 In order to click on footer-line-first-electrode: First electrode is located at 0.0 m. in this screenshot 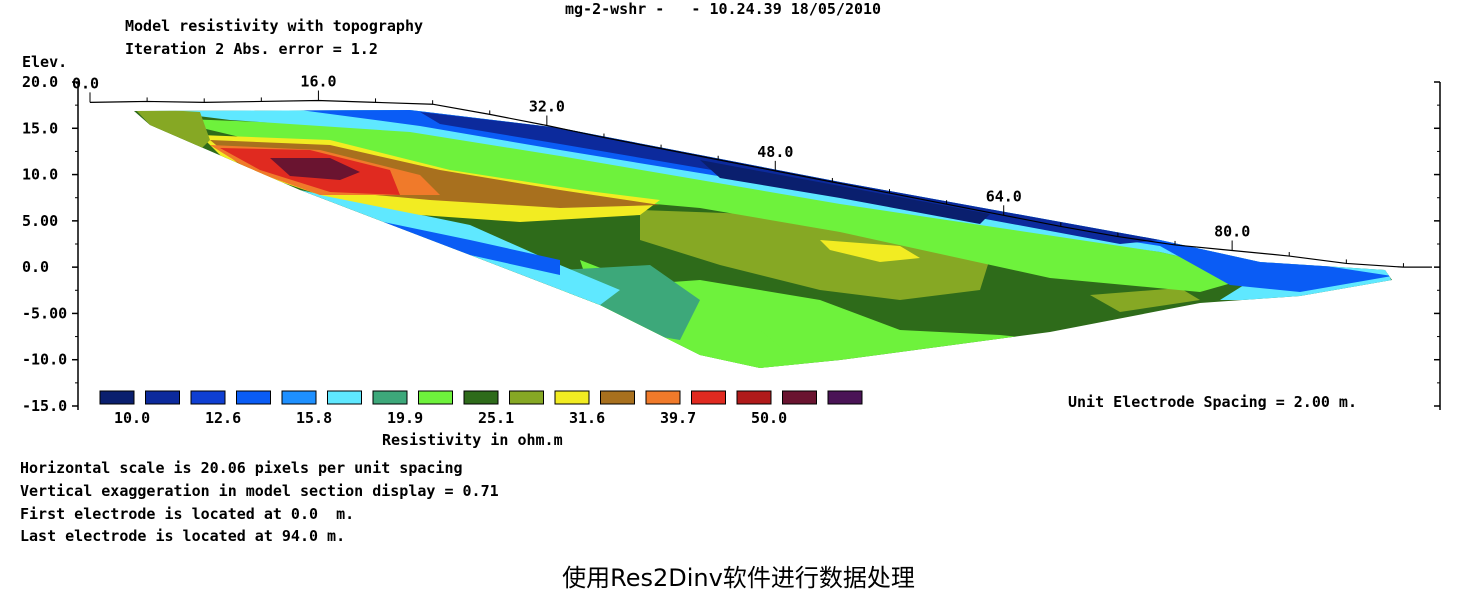, I will do `click(187, 514)`.